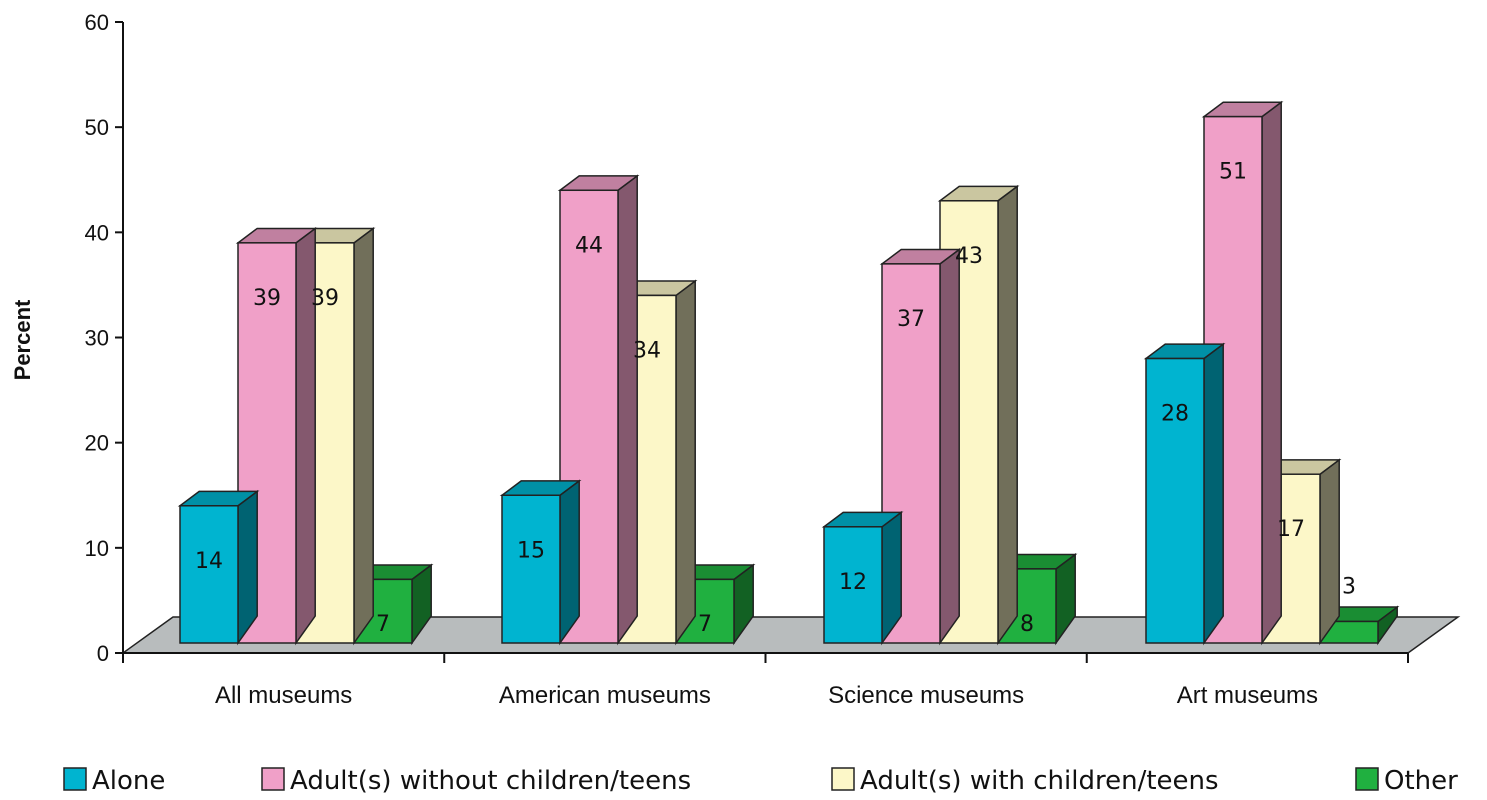 The image size is (1487, 800). What do you see at coordinates (911, 319) in the screenshot?
I see `data-label-2-1: 37` at bounding box center [911, 319].